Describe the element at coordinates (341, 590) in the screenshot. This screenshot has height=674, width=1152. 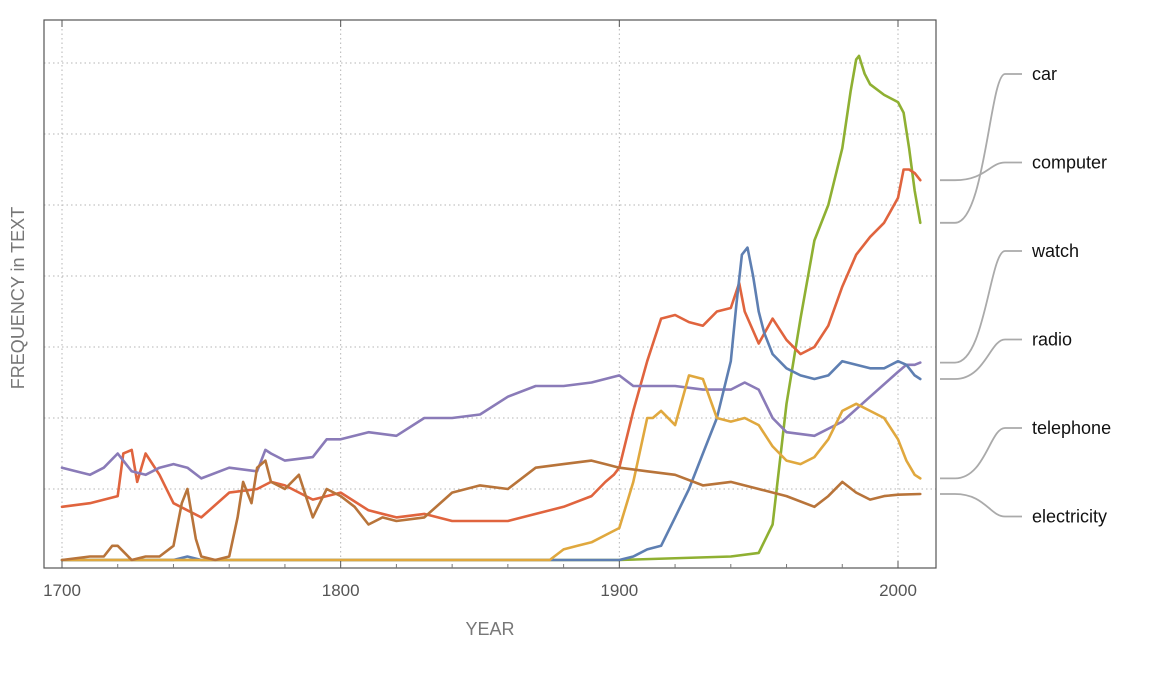
I see `x-tick-label: 1800` at that location.